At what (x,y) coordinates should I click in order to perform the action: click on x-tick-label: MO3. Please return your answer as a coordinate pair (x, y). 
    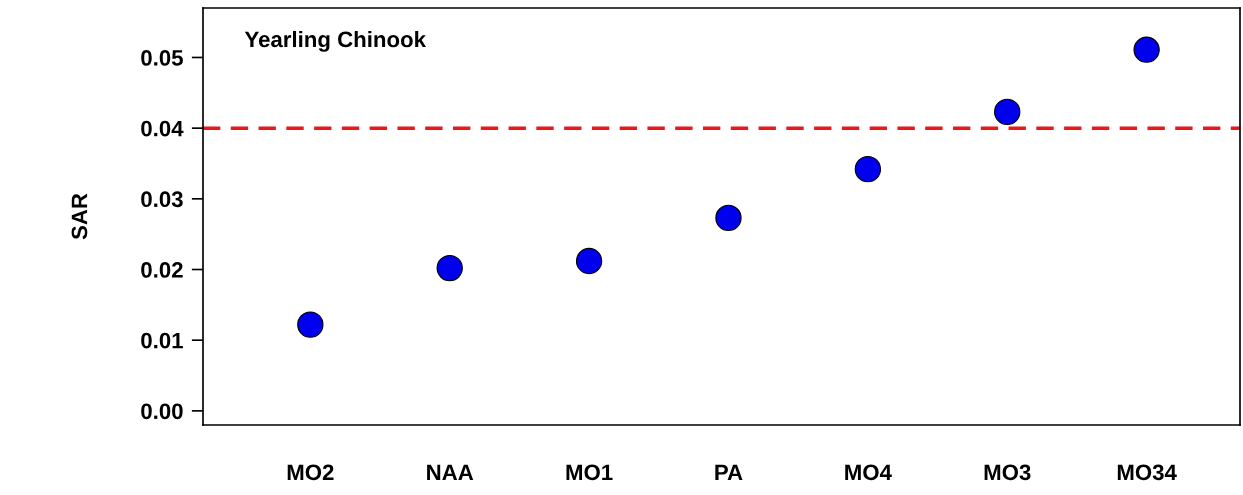
    Looking at the image, I should click on (1007, 472).